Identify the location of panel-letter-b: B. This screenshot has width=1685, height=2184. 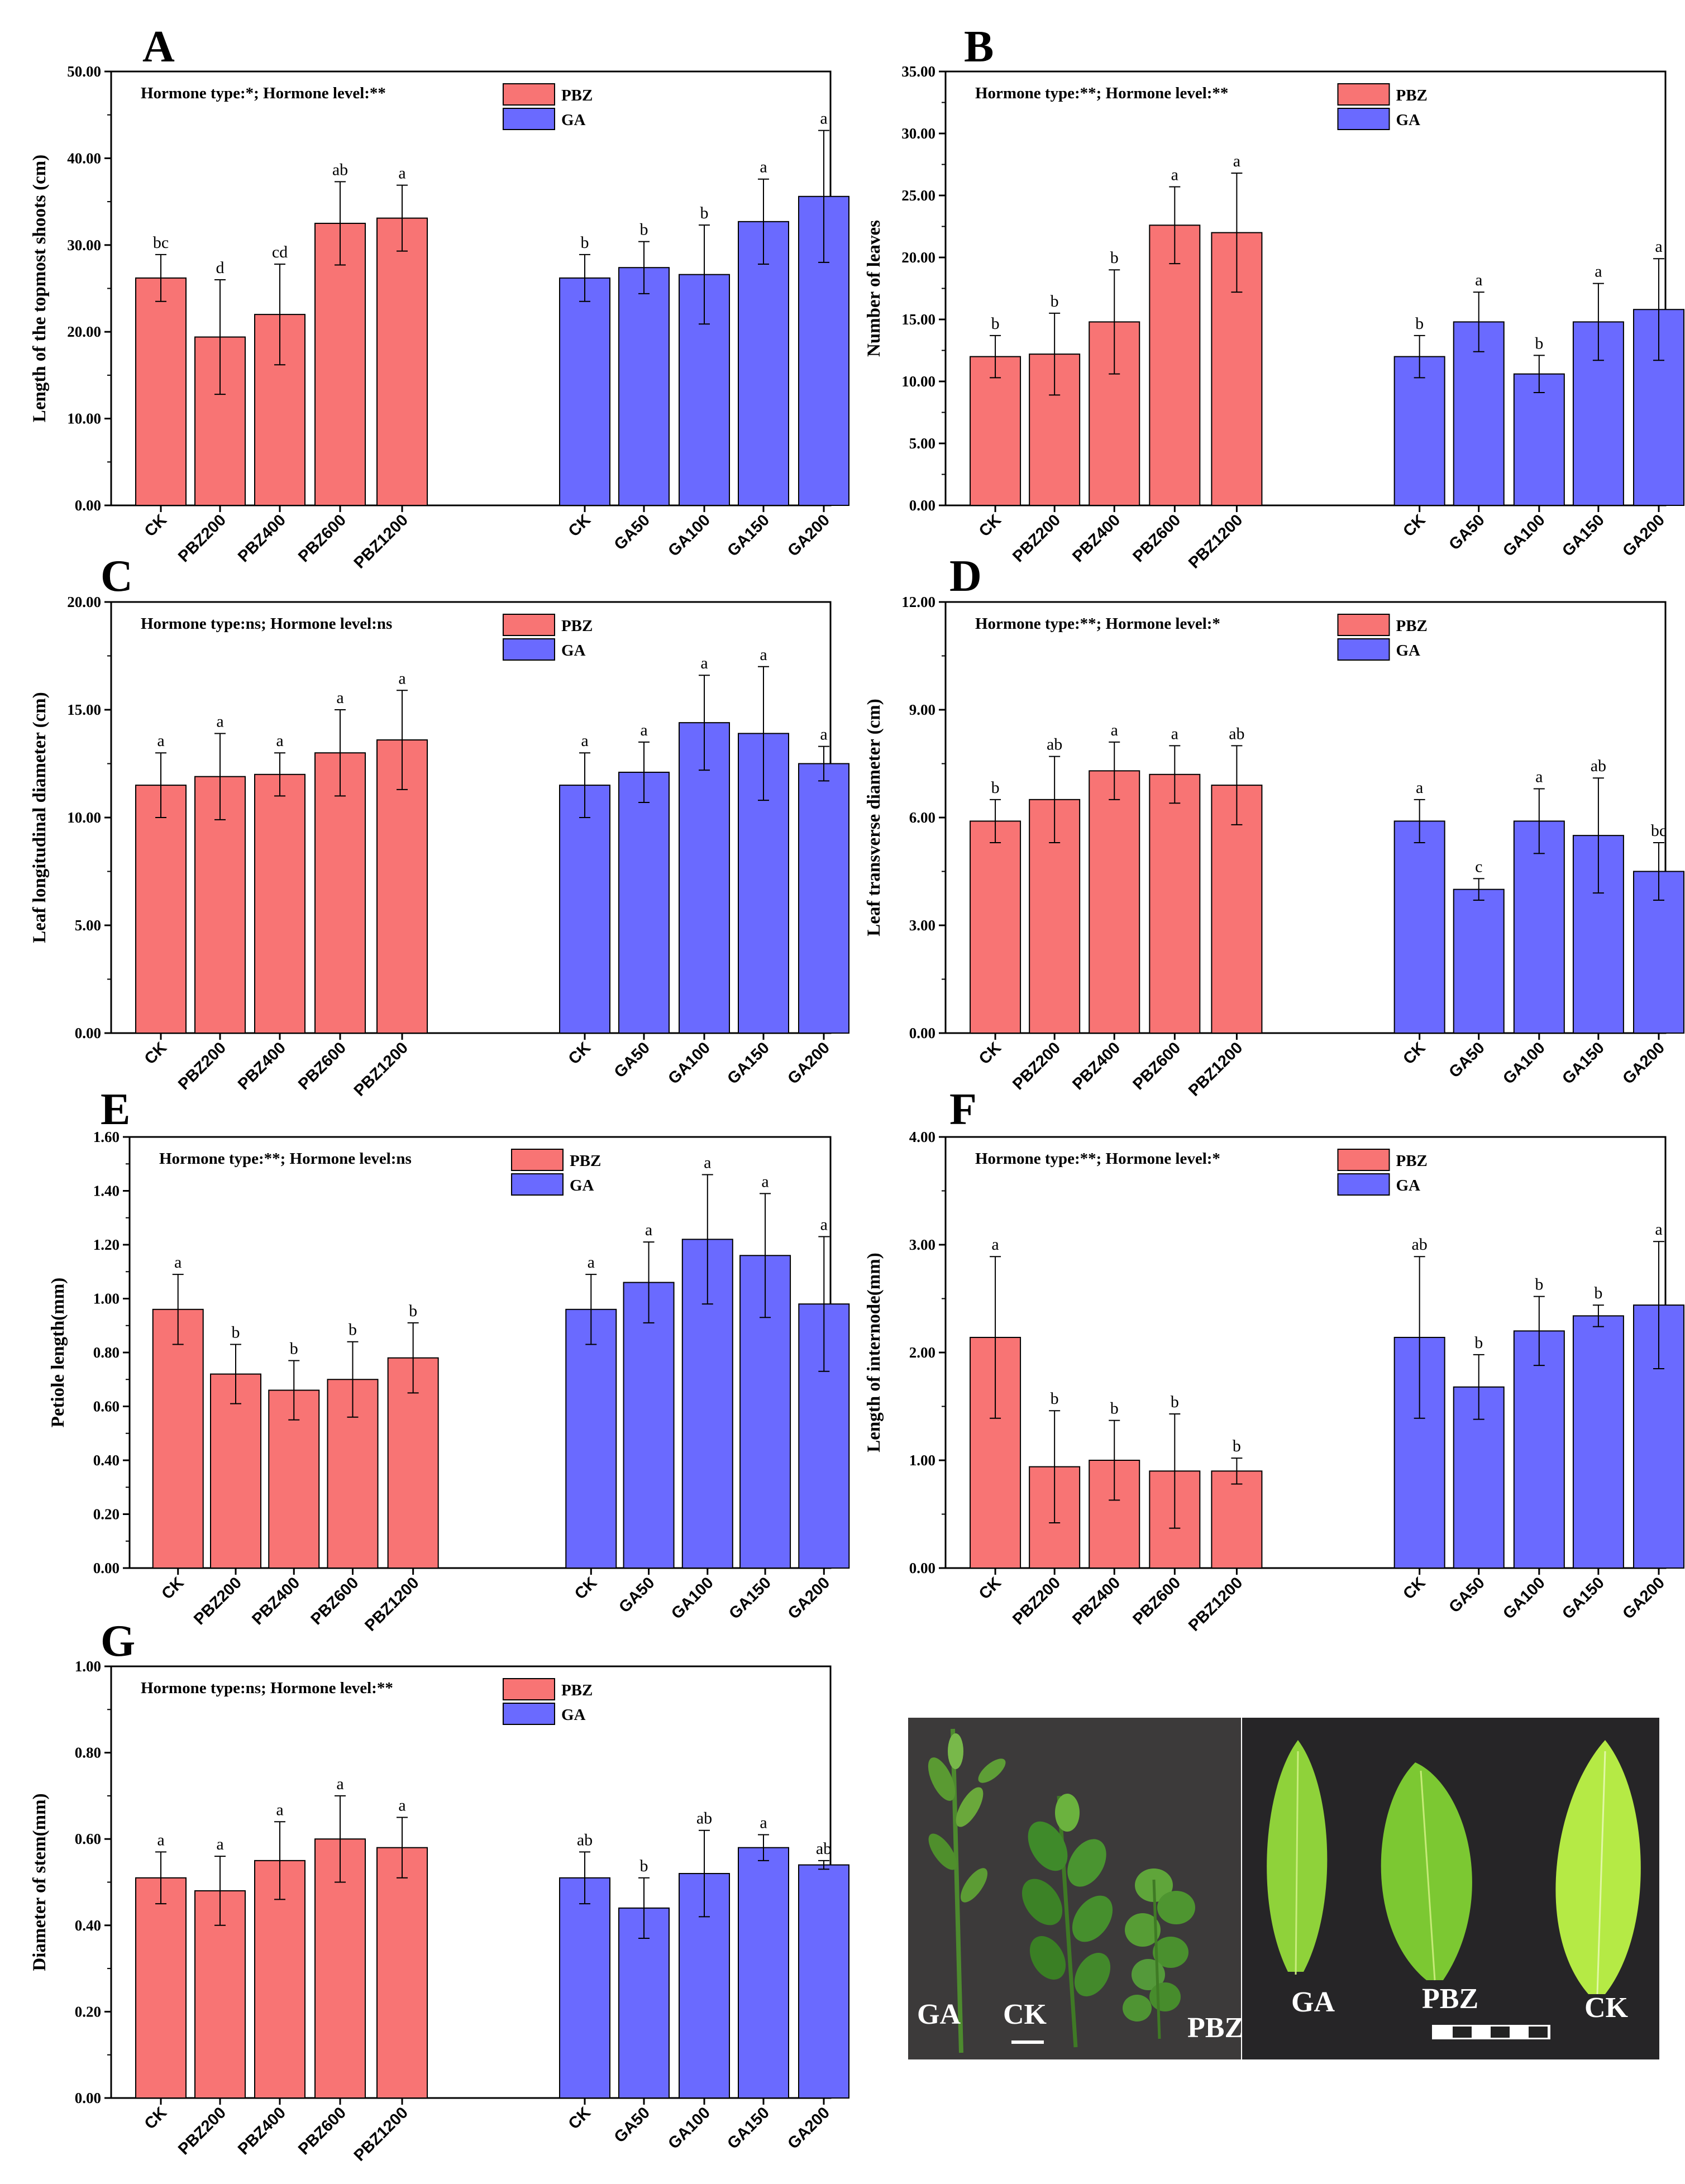
(979, 46).